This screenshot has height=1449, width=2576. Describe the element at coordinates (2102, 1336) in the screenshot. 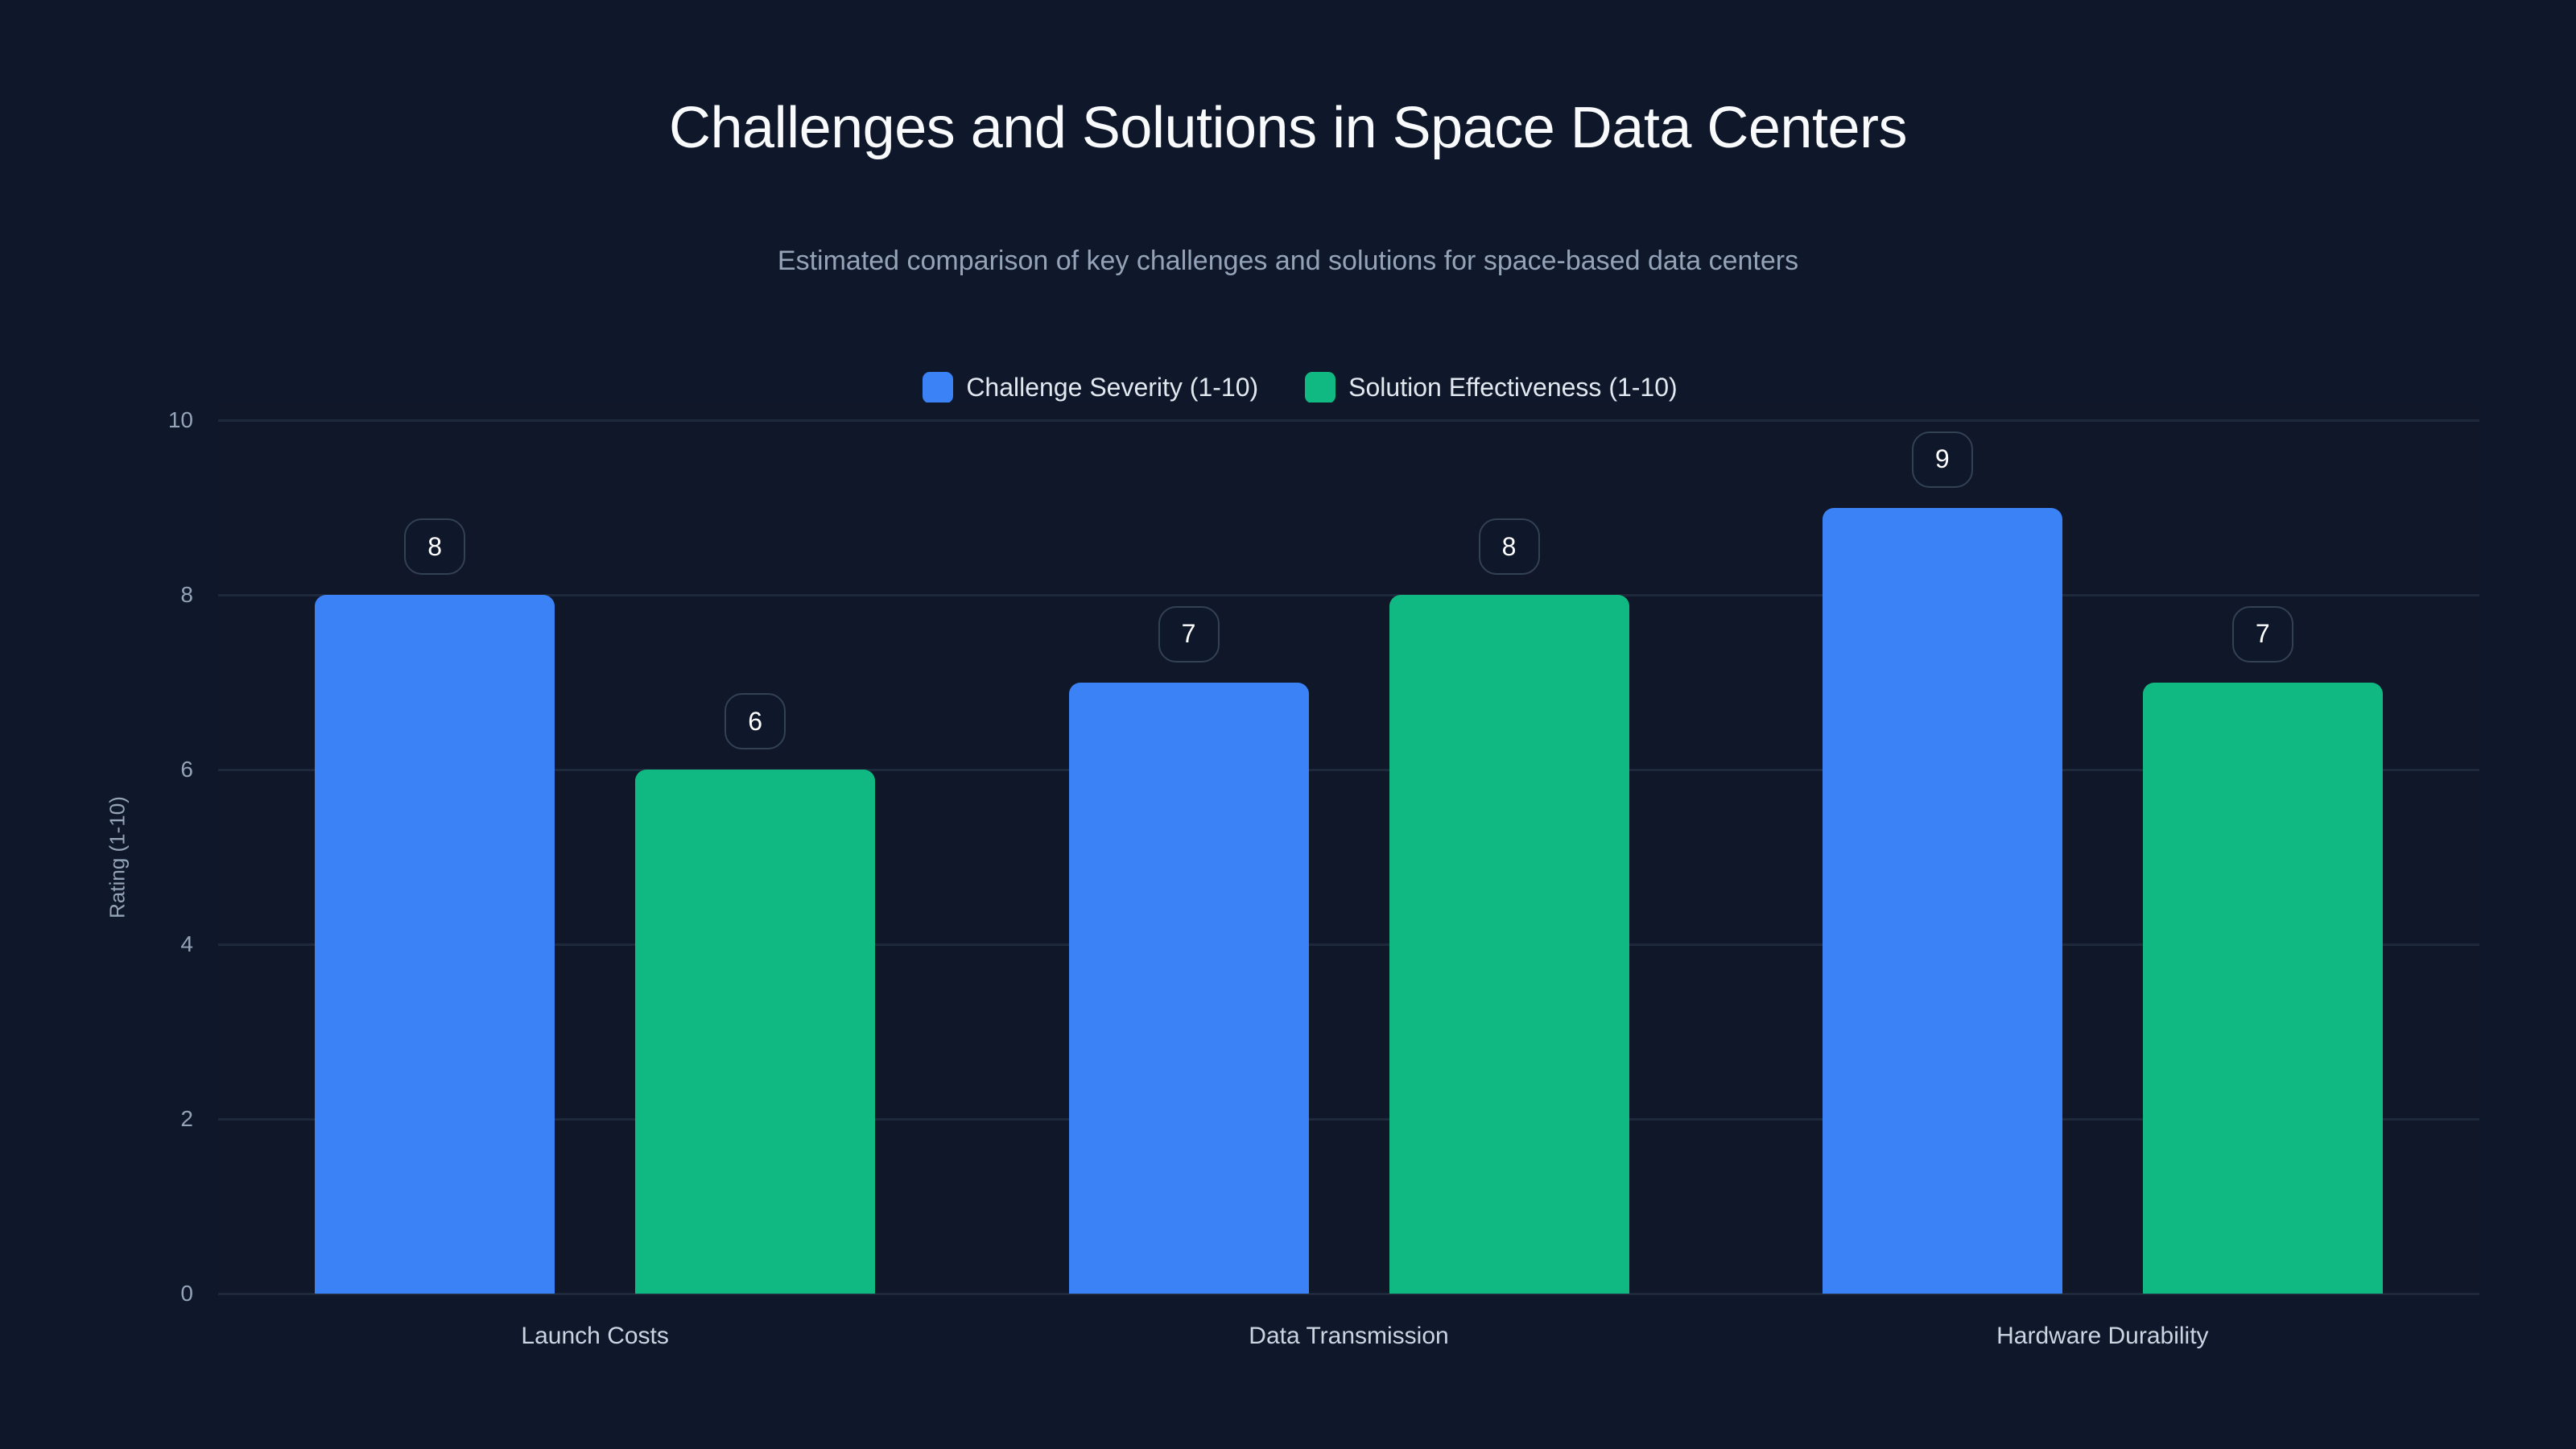

I see `x-tick-label: Hardware Durability` at that location.